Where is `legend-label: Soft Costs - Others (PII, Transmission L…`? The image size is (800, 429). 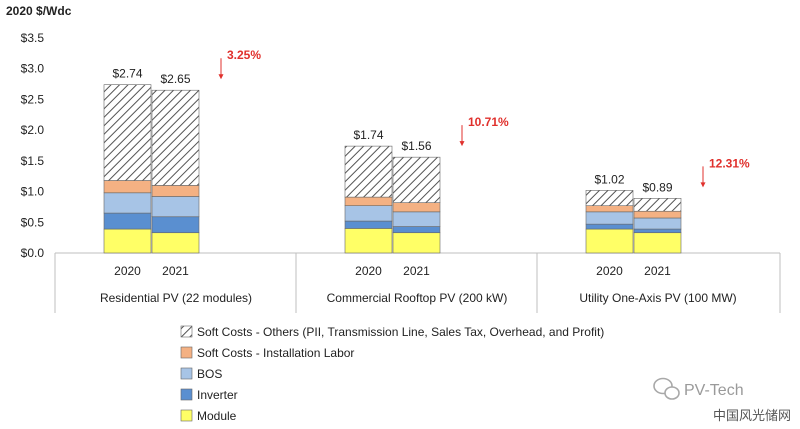 legend-label: Soft Costs - Others (PII, Transmission L… is located at coordinates (400, 332).